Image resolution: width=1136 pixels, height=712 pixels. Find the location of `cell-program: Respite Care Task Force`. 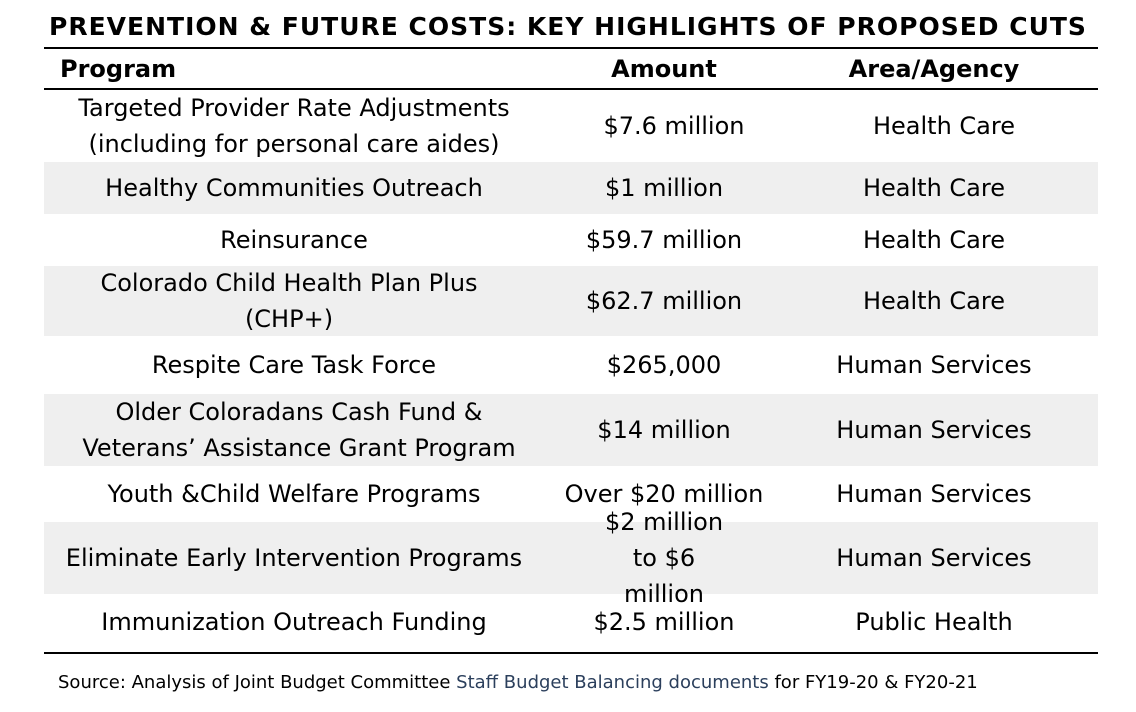

cell-program: Respite Care Task Force is located at coordinates (294, 365).